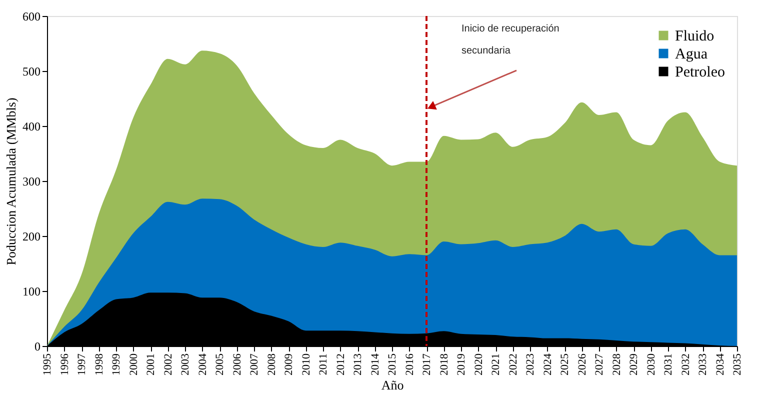 This screenshot has width=777, height=419. I want to click on x-tick-label: 2017, so click(427, 364).